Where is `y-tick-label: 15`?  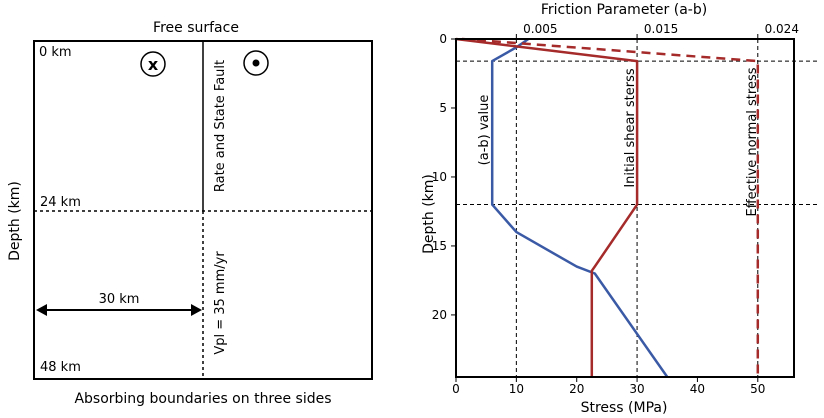 y-tick-label: 15 is located at coordinates (439, 246).